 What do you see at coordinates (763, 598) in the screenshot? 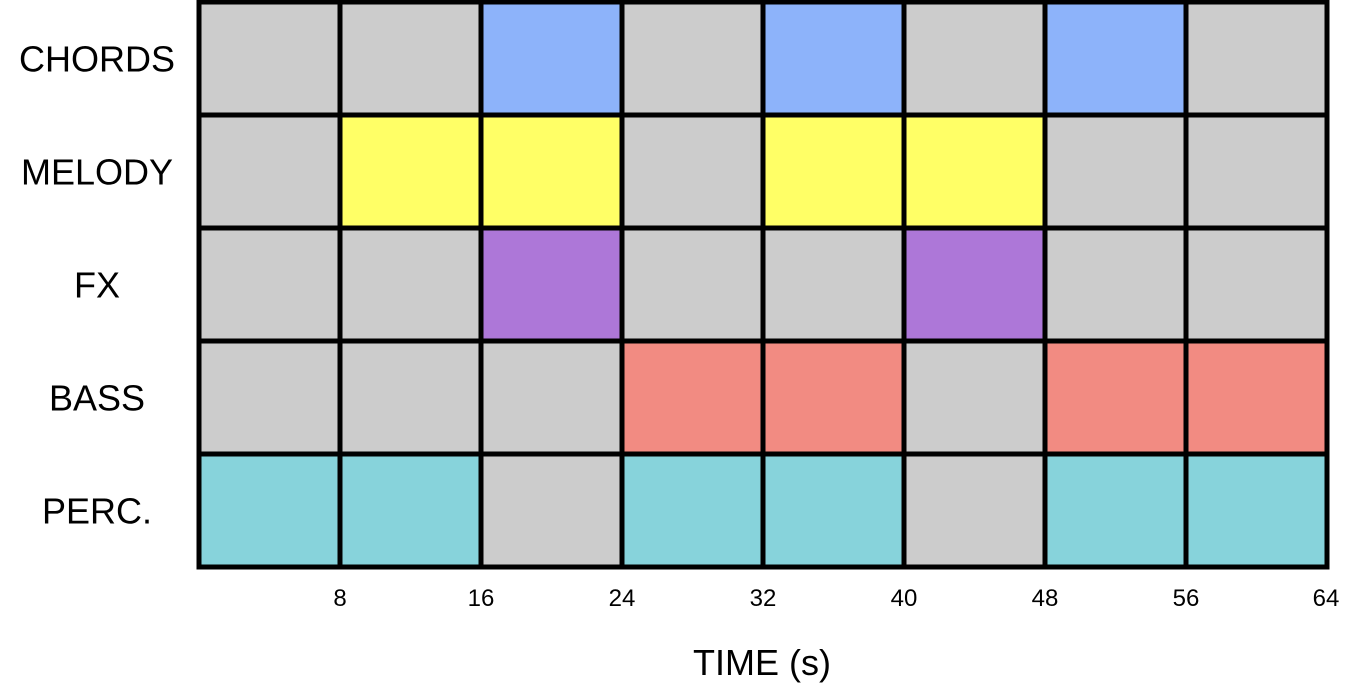
I see `x-tick-32: 32` at bounding box center [763, 598].